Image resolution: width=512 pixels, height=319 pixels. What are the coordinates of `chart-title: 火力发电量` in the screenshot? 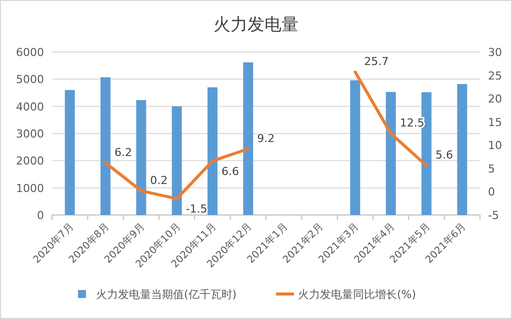 It's located at (256, 25).